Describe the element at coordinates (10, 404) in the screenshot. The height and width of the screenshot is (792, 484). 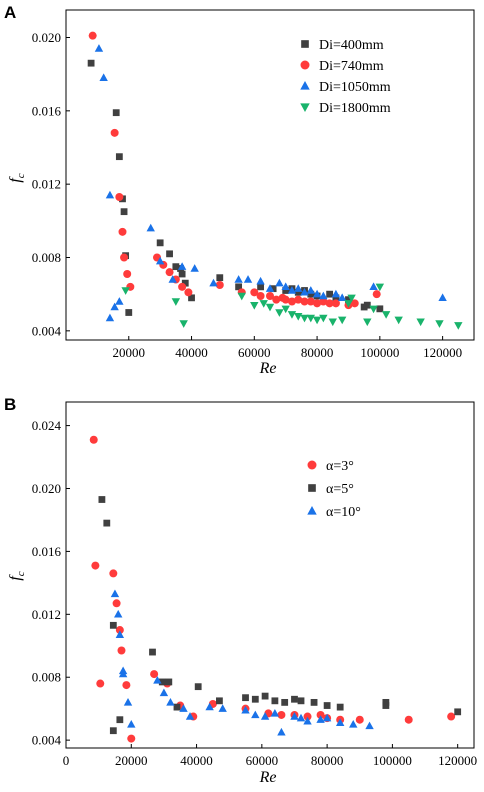
I see `panel-label: B` at that location.